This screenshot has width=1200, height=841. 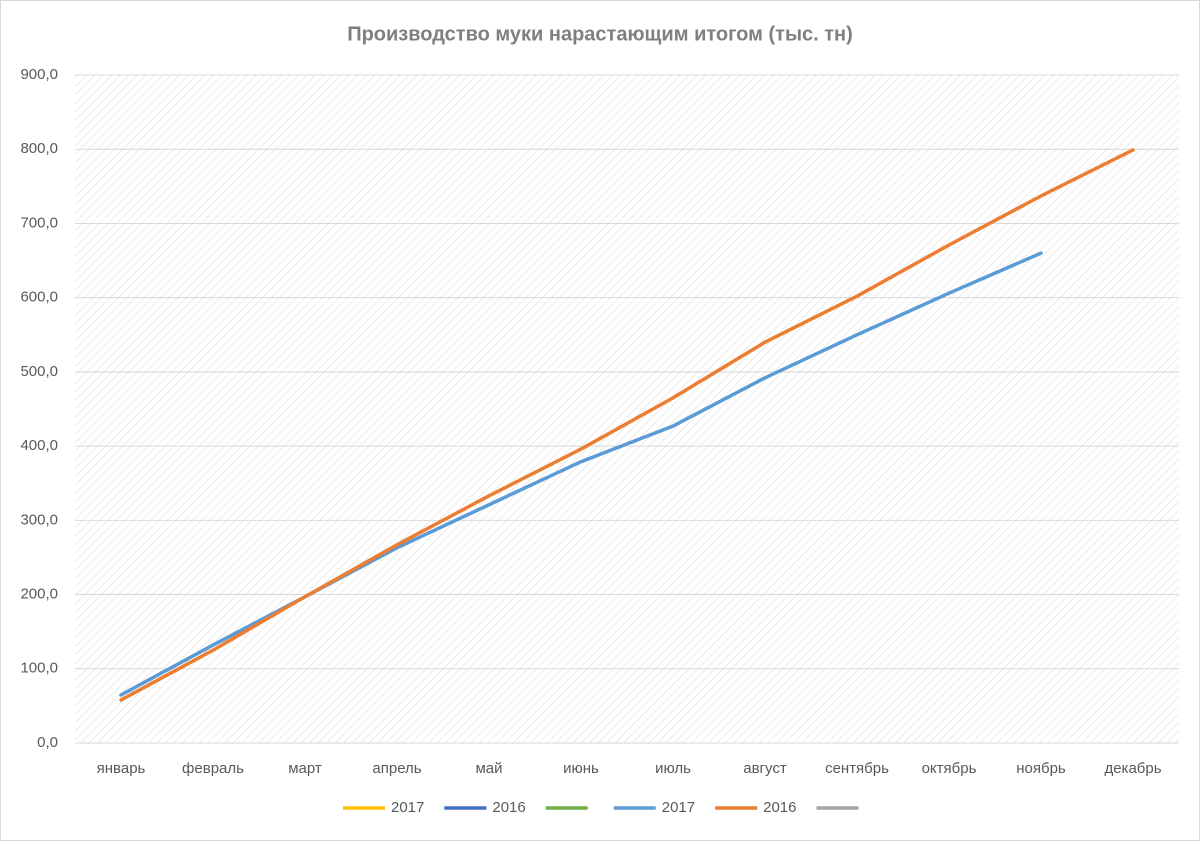 What do you see at coordinates (765, 768) in the screenshot?
I see `x-tick-label: август` at bounding box center [765, 768].